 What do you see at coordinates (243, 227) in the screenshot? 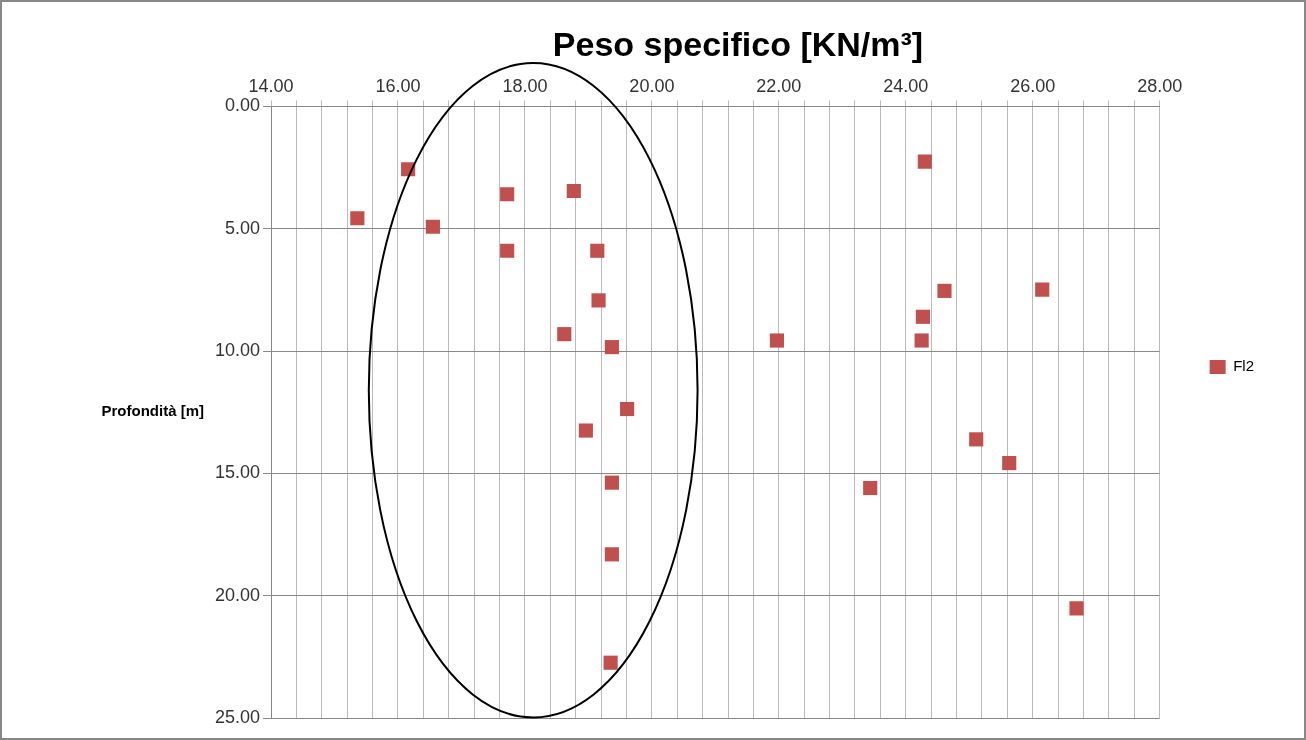
I see `y-tick-label: 5.00` at bounding box center [243, 227].